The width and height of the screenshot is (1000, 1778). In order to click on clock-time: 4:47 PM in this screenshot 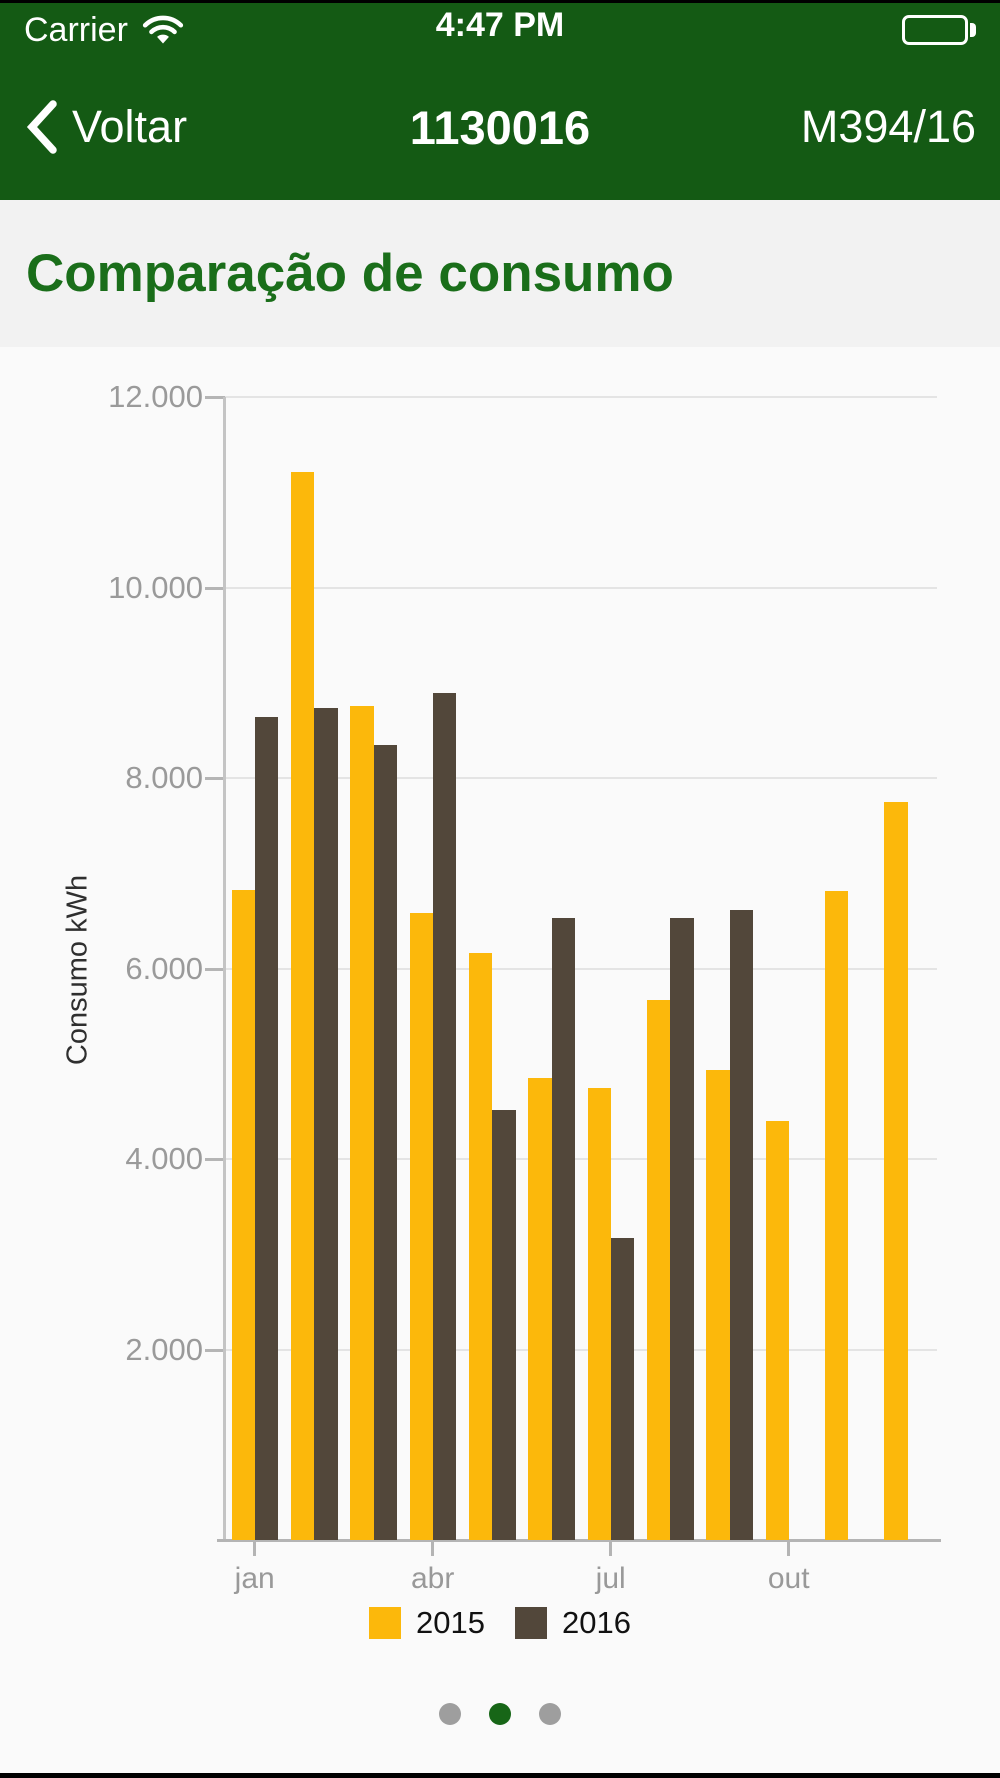, I will do `click(500, 25)`.